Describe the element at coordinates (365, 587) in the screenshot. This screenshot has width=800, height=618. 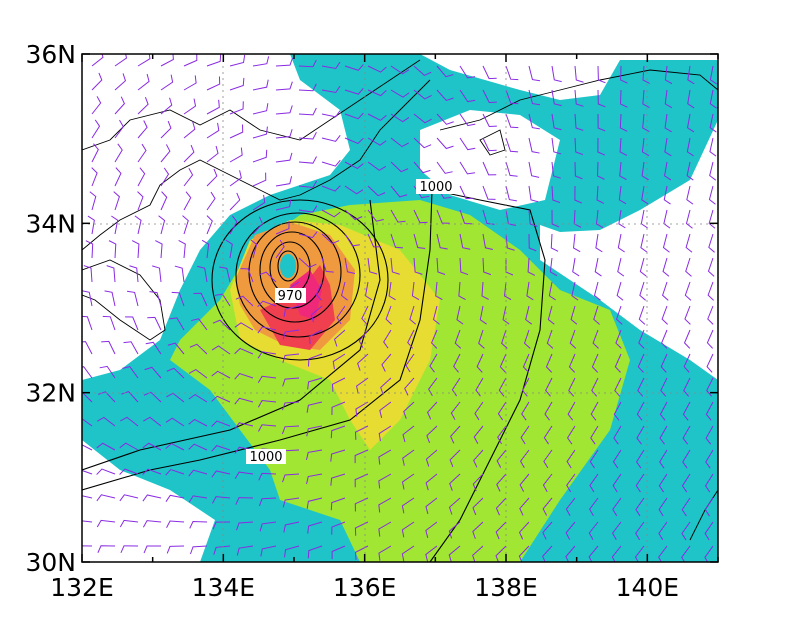
I see `x-tick-label: 136E` at that location.